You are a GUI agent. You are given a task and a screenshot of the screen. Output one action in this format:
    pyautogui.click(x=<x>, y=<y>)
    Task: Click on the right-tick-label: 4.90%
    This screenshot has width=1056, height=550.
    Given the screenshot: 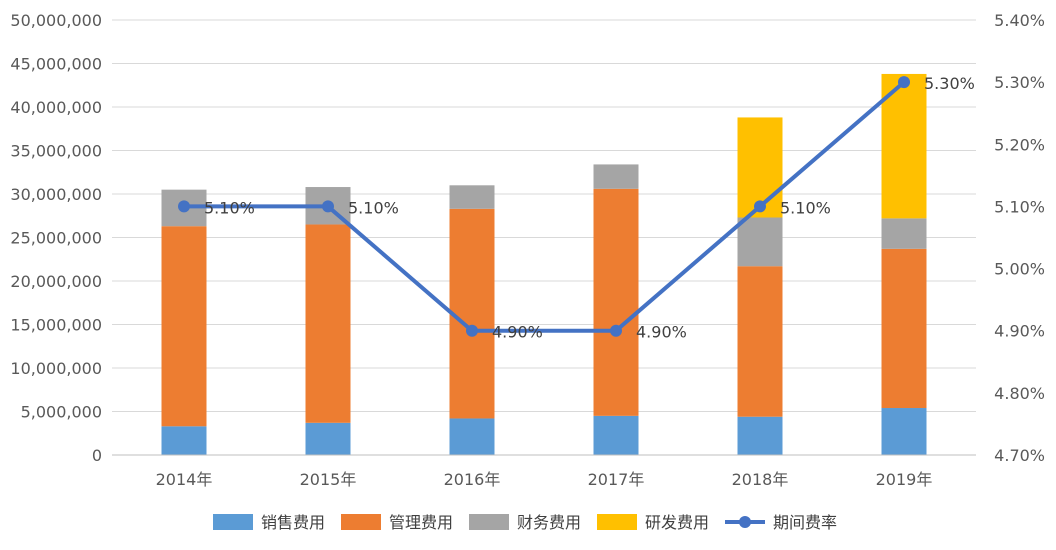 What is the action you would take?
    pyautogui.click(x=1019, y=331)
    